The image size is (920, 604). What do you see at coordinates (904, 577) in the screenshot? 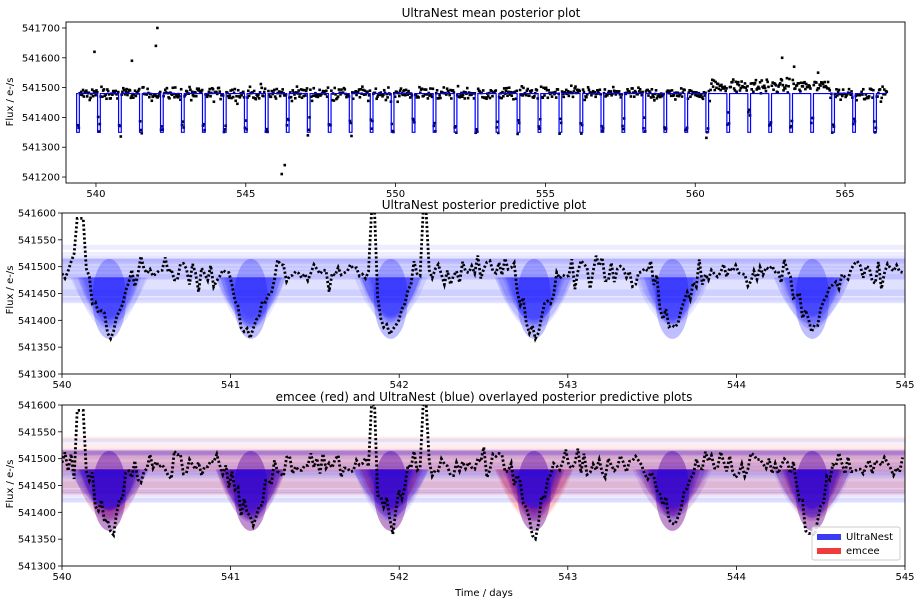
I see `x-tick-label: 545` at bounding box center [904, 577].